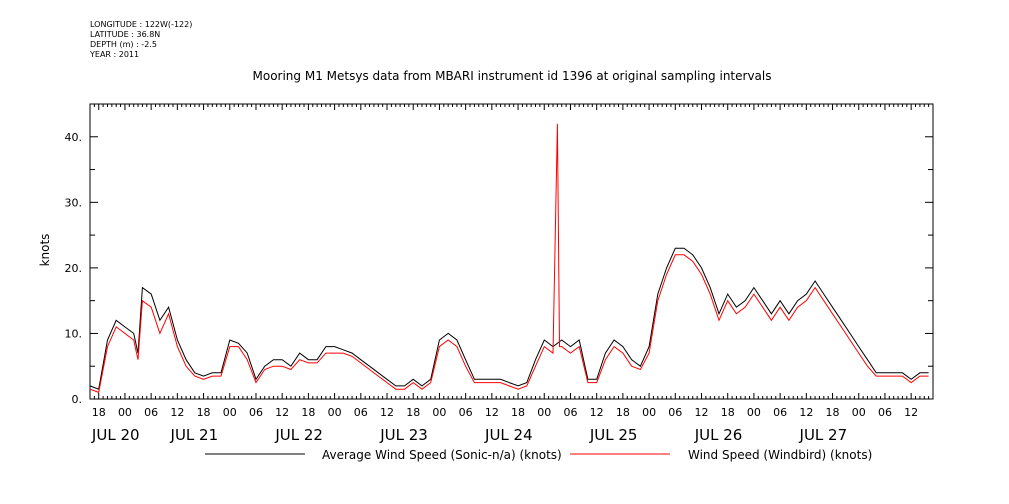  I want to click on y-tick-label: 30., so click(74, 202).